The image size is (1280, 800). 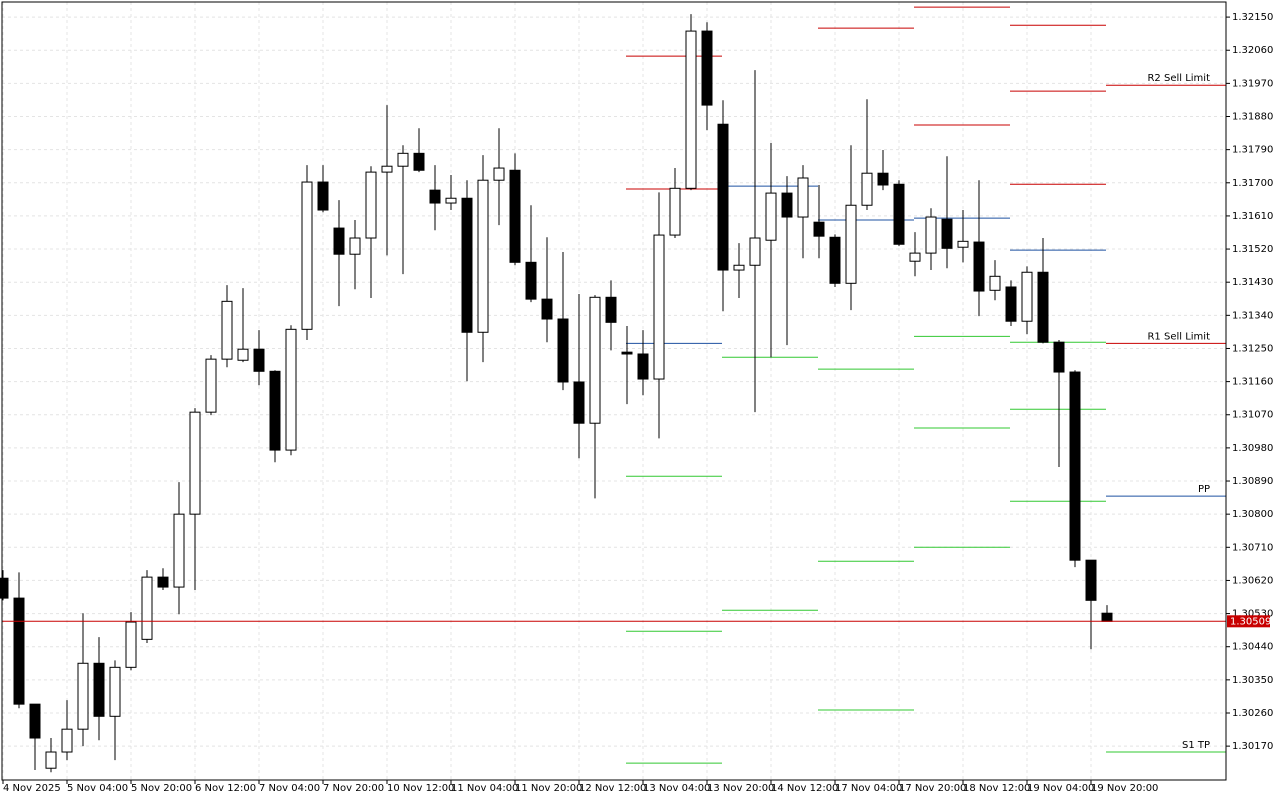 What do you see at coordinates (740, 788) in the screenshot?
I see `x-tick-label: 13 Nov 20:00` at bounding box center [740, 788].